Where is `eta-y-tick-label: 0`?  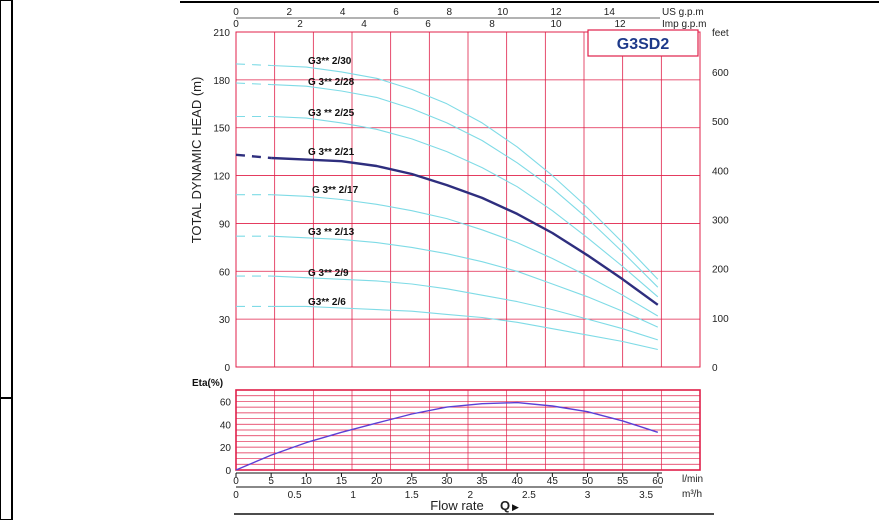
eta-y-tick-label: 0 is located at coordinates (228, 471).